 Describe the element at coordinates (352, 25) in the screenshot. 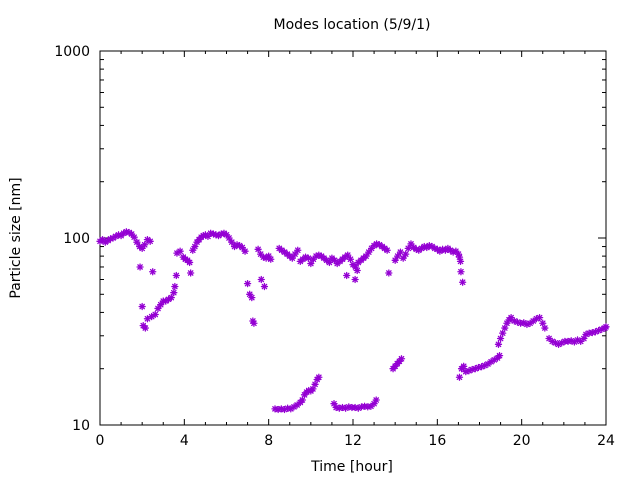

I see `chart-title: Modes location (5/9/1)` at that location.